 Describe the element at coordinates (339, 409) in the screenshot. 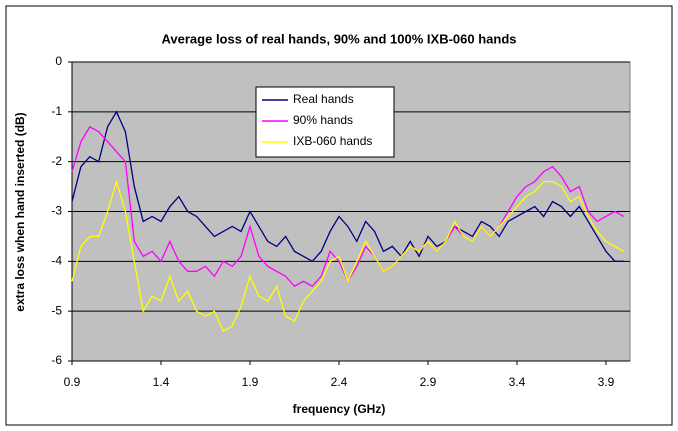

I see `x-axis-label: frequency (GHz)` at that location.